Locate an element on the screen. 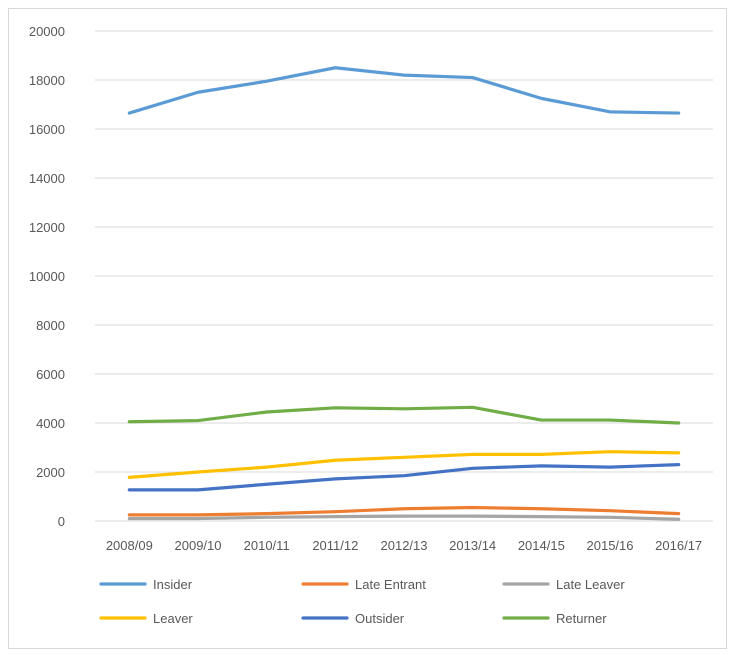 This screenshot has width=729, height=655. y-tick-label: 16000 is located at coordinates (47, 129).